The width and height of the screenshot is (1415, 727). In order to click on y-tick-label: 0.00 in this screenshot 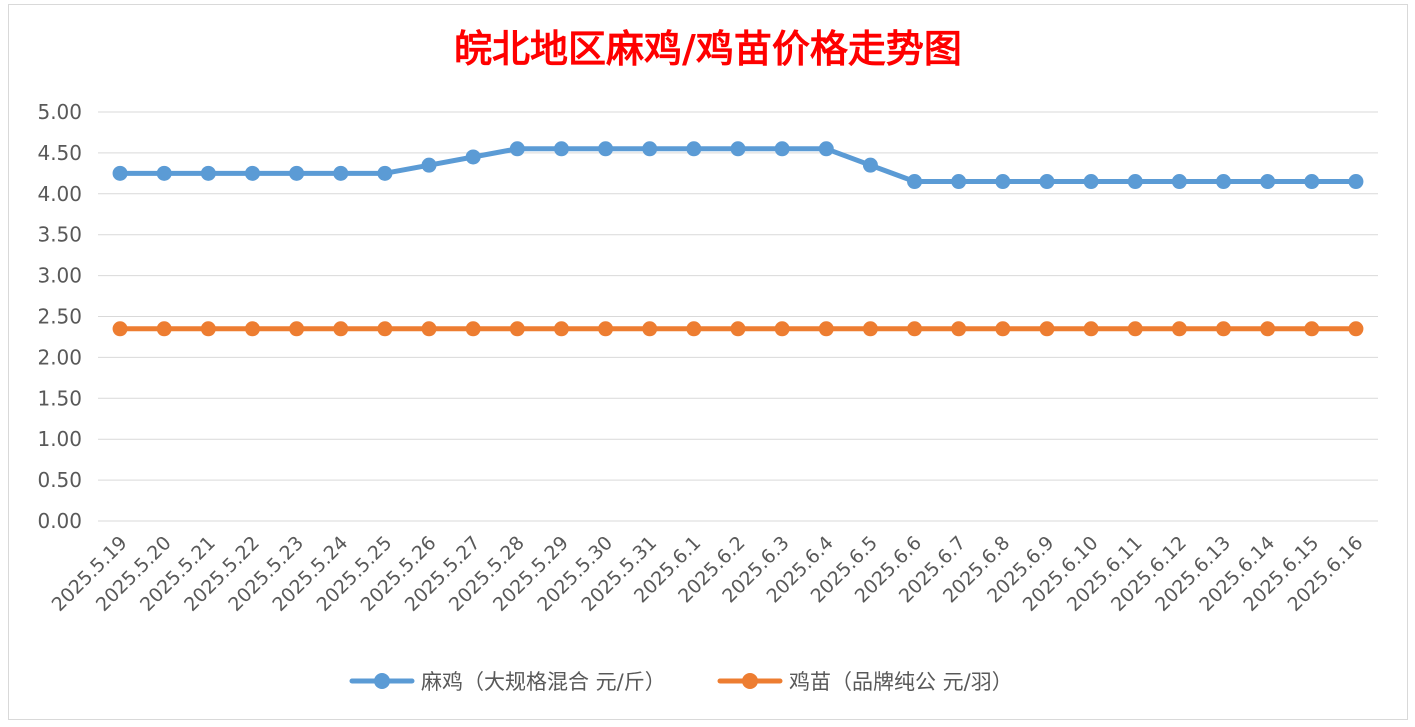, I will do `click(59, 521)`.